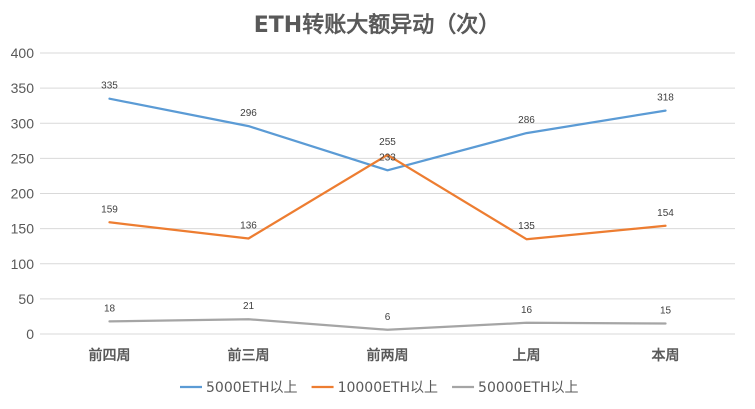  What do you see at coordinates (387, 142) in the screenshot?
I see `data-label: 255` at bounding box center [387, 142].